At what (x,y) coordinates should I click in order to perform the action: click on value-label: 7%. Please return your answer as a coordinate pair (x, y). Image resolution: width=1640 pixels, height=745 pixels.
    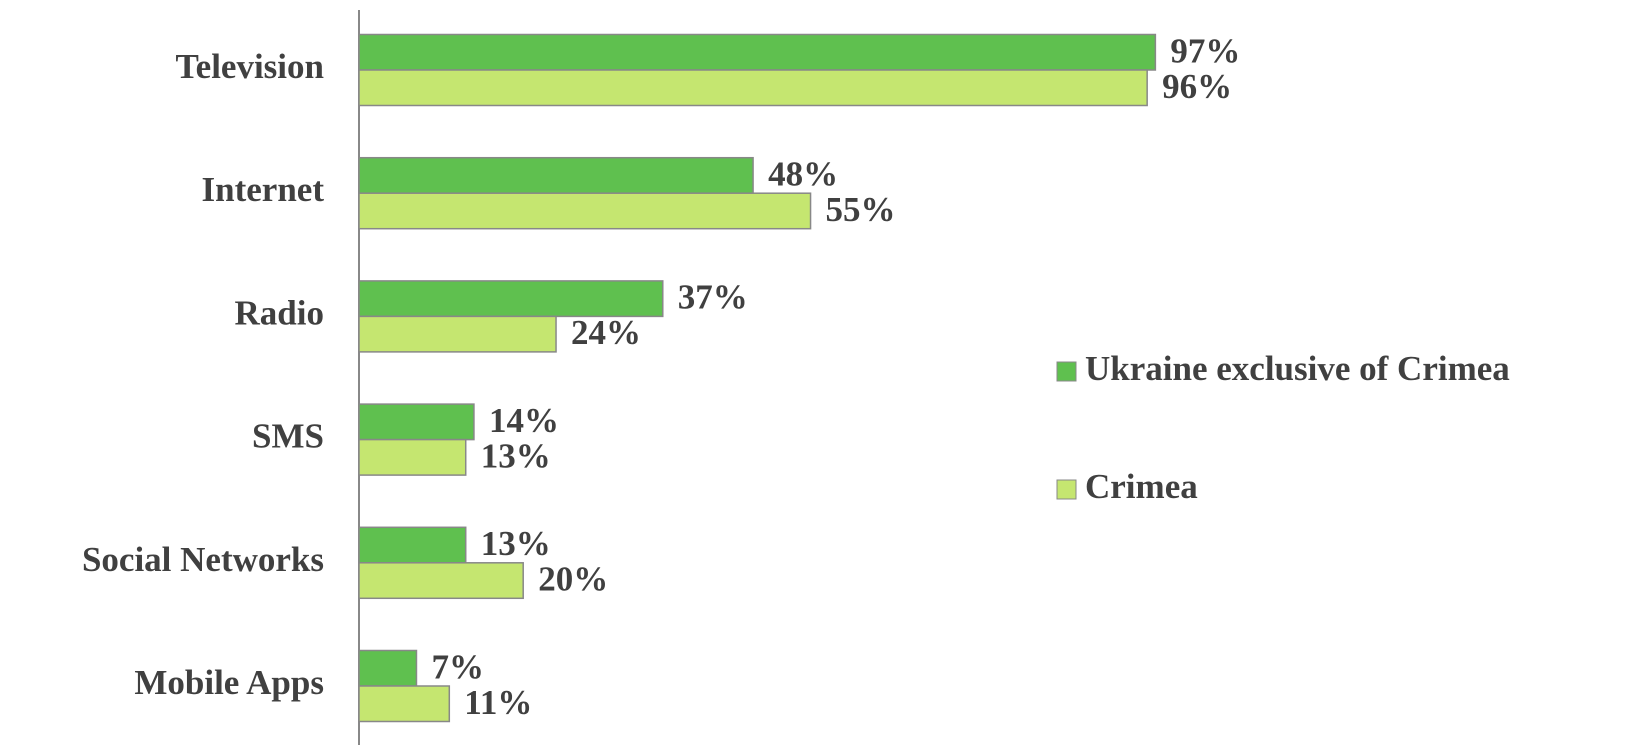
    Looking at the image, I should click on (457, 666).